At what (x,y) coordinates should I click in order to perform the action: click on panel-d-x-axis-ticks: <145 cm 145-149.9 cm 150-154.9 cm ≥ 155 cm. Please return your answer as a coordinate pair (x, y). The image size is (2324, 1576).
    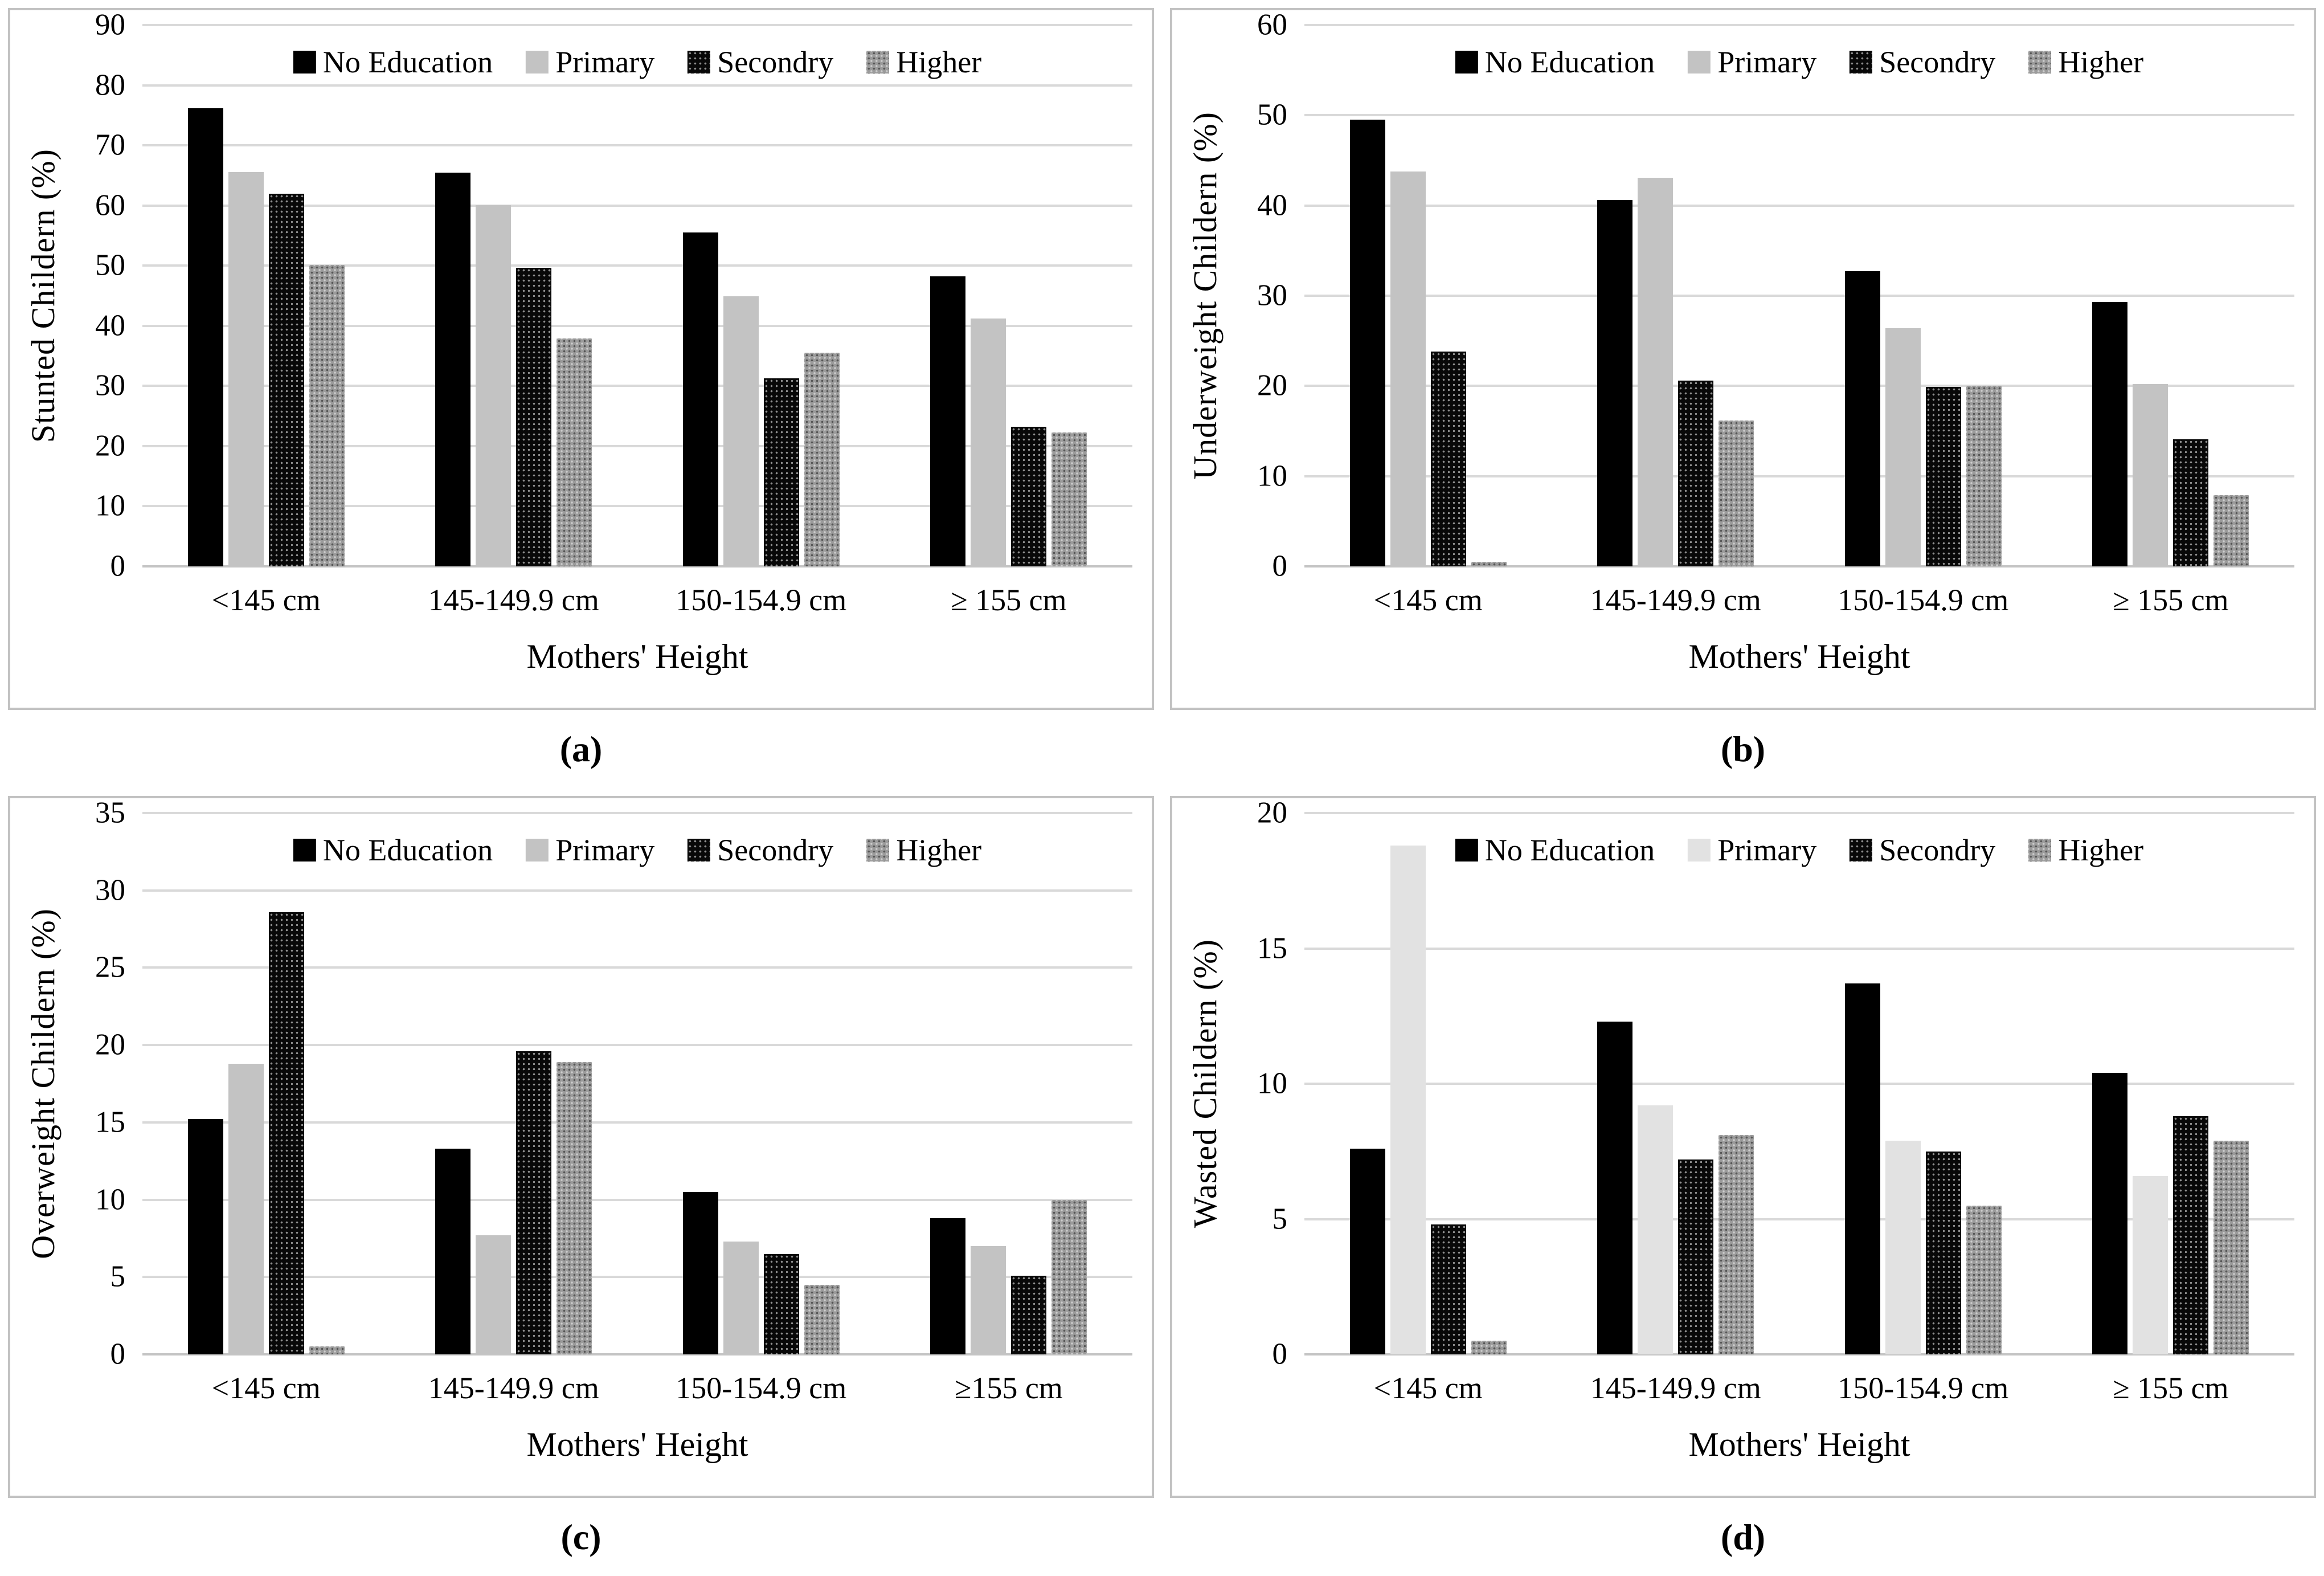
    Looking at the image, I should click on (1799, 1388).